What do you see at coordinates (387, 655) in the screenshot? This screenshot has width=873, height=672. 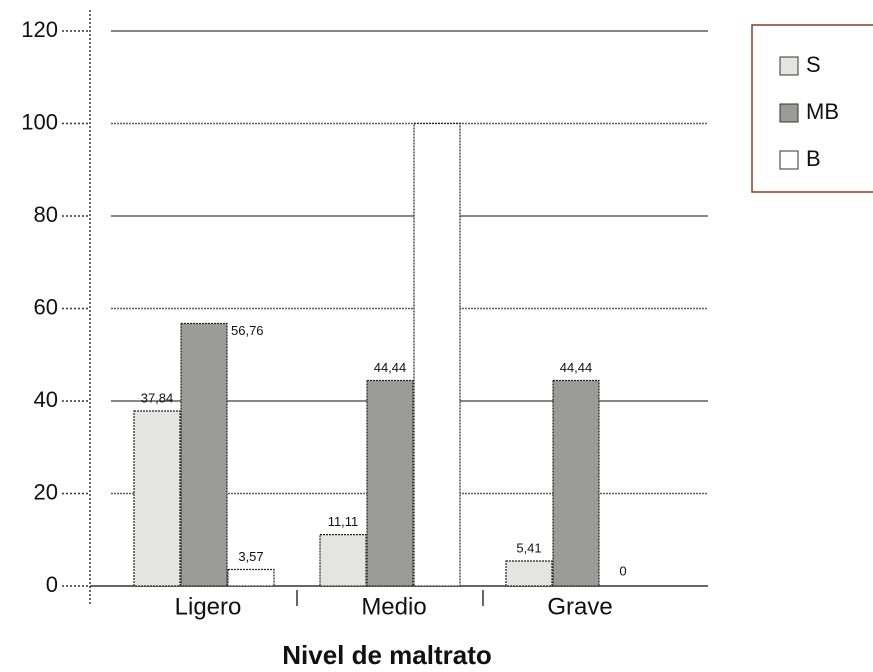 I see `x-axis-title: Nivel de maltrato` at bounding box center [387, 655].